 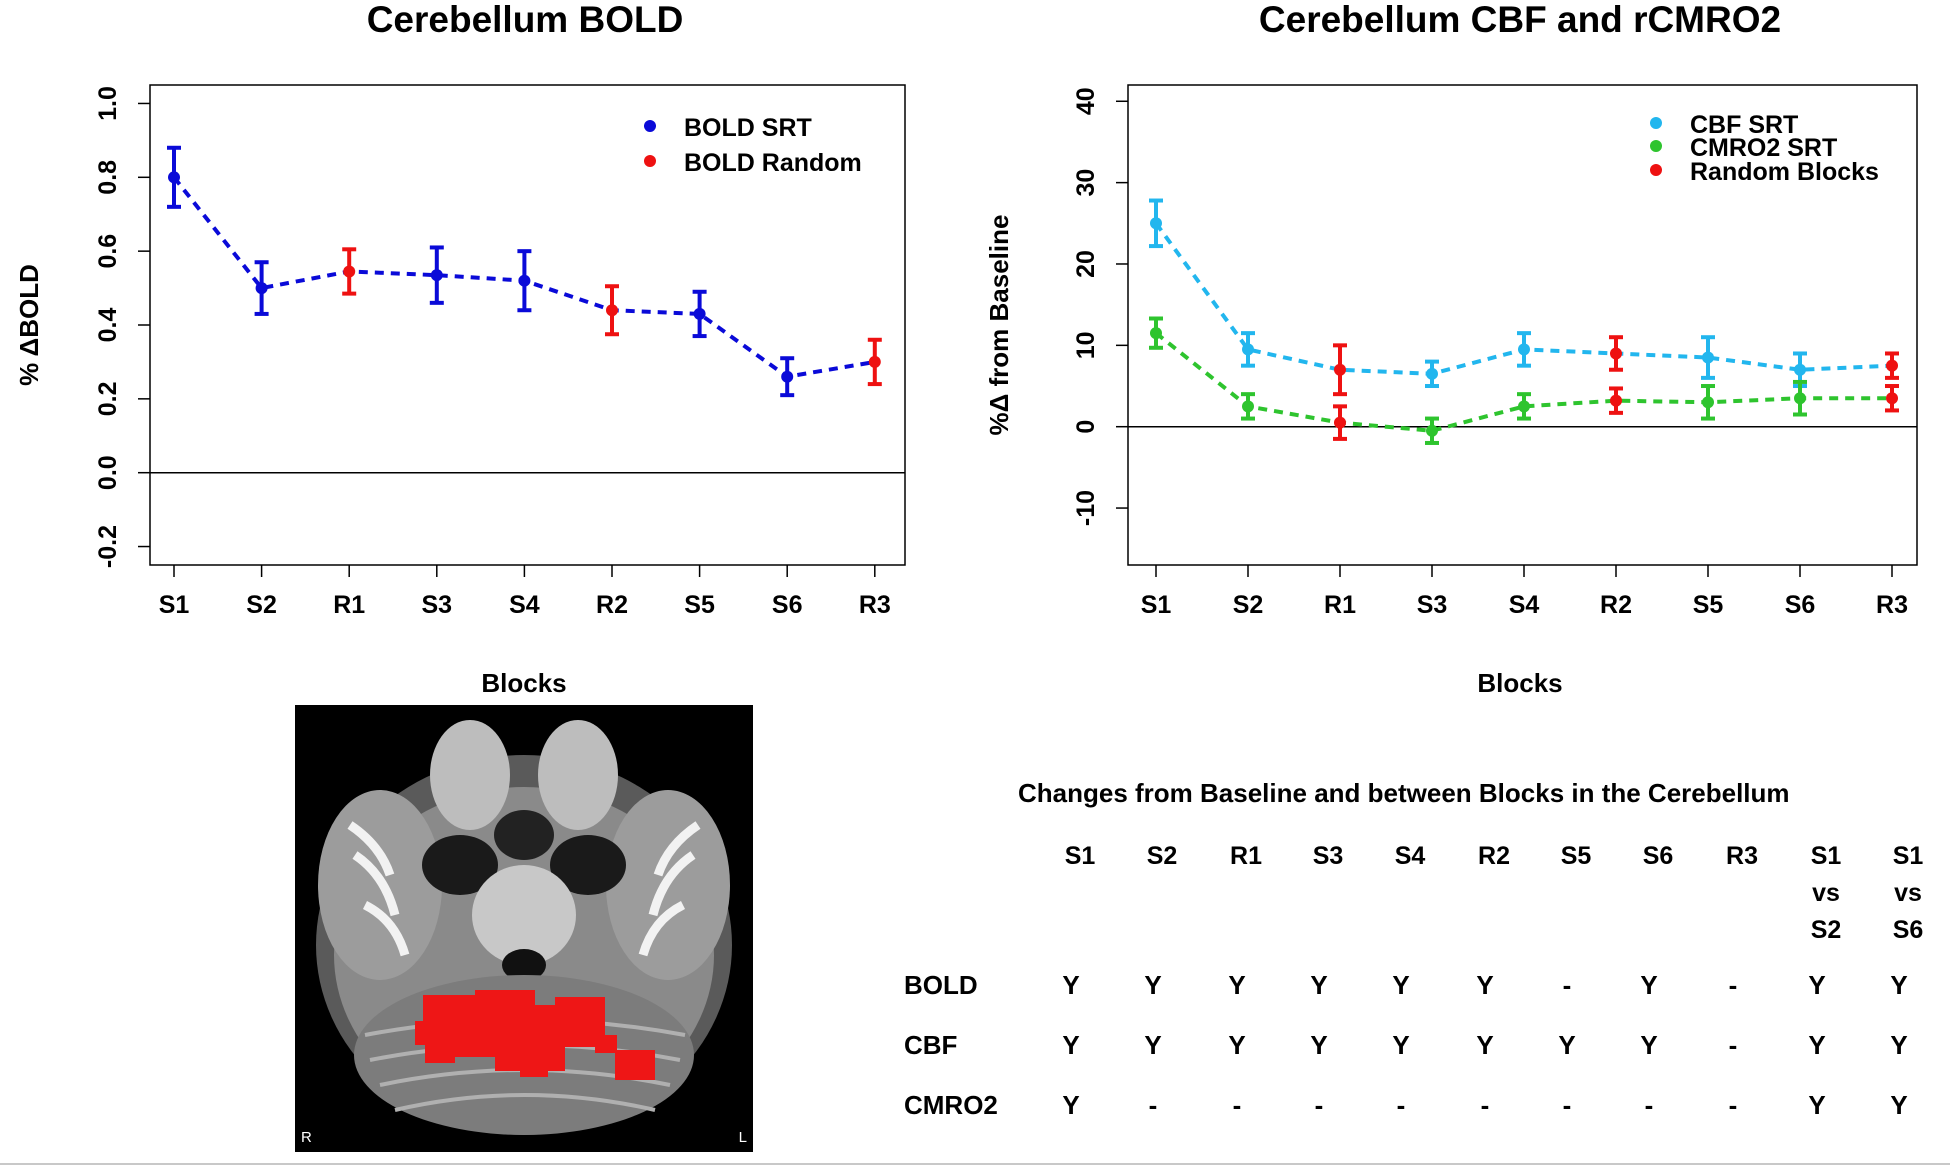 What do you see at coordinates (975, 1164) in the screenshot?
I see `bottom-divider` at bounding box center [975, 1164].